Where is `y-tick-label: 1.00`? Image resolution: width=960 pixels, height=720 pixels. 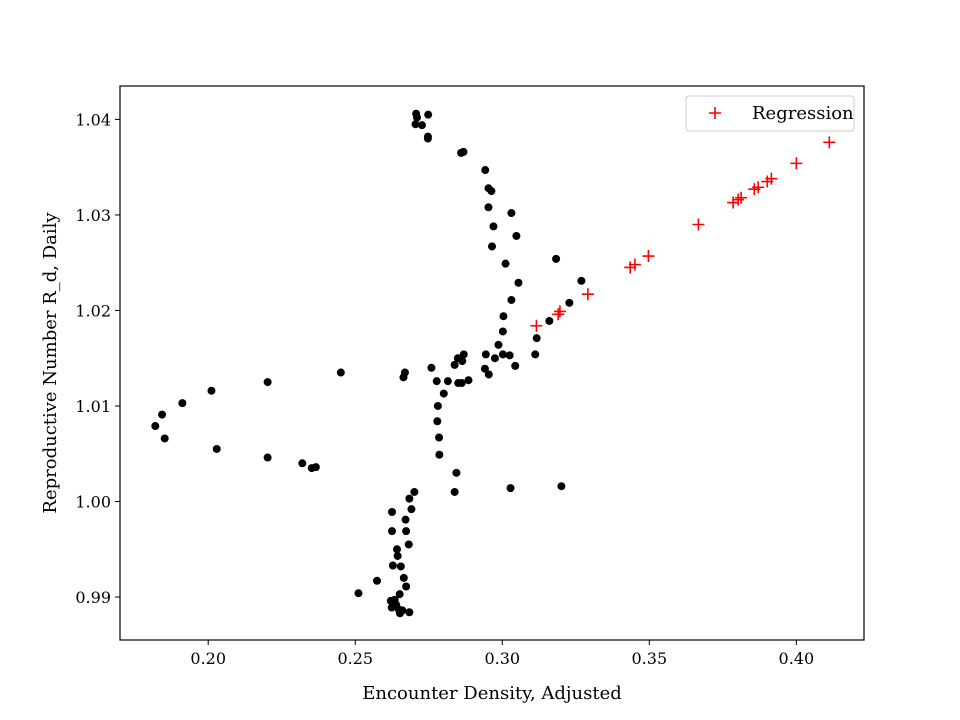
y-tick-label: 1.00 is located at coordinates (93, 502).